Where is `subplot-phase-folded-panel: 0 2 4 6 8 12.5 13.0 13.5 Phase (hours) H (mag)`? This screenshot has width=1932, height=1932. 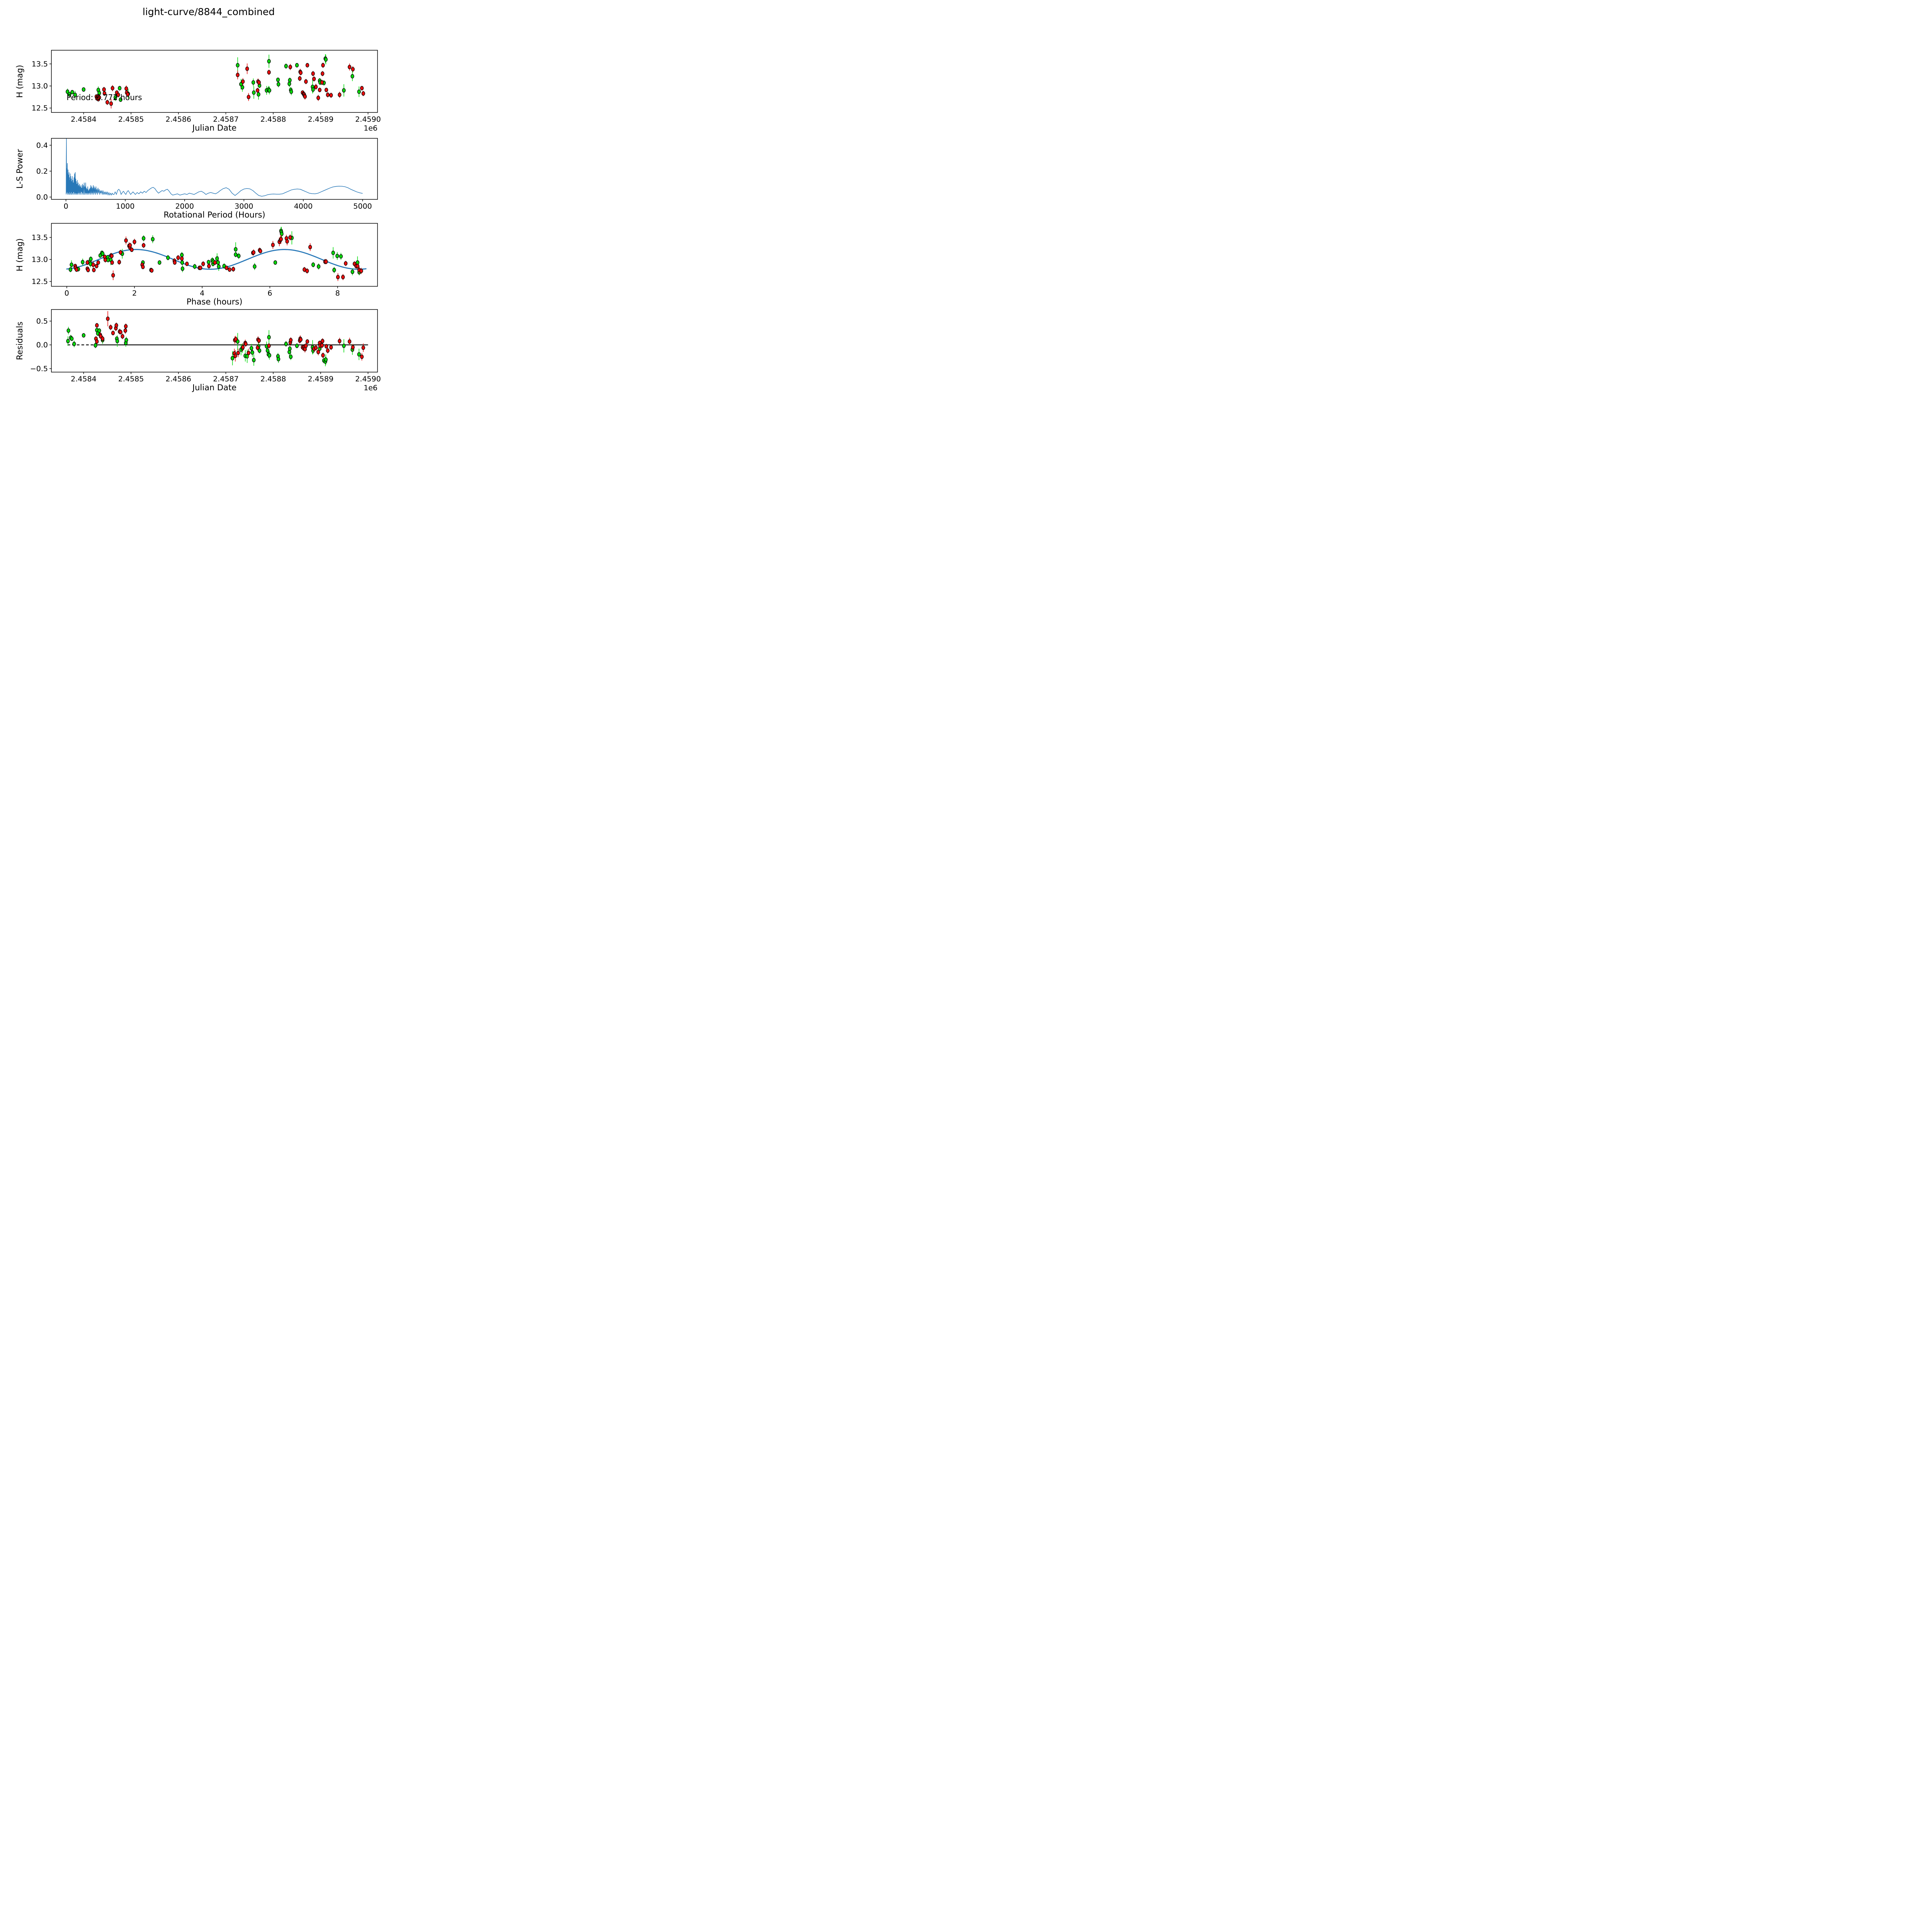
subplot-phase-folded-panel: 0 2 4 6 8 12.5 13.0 13.5 Phase (hours) H (mag) is located at coordinates (197, 264).